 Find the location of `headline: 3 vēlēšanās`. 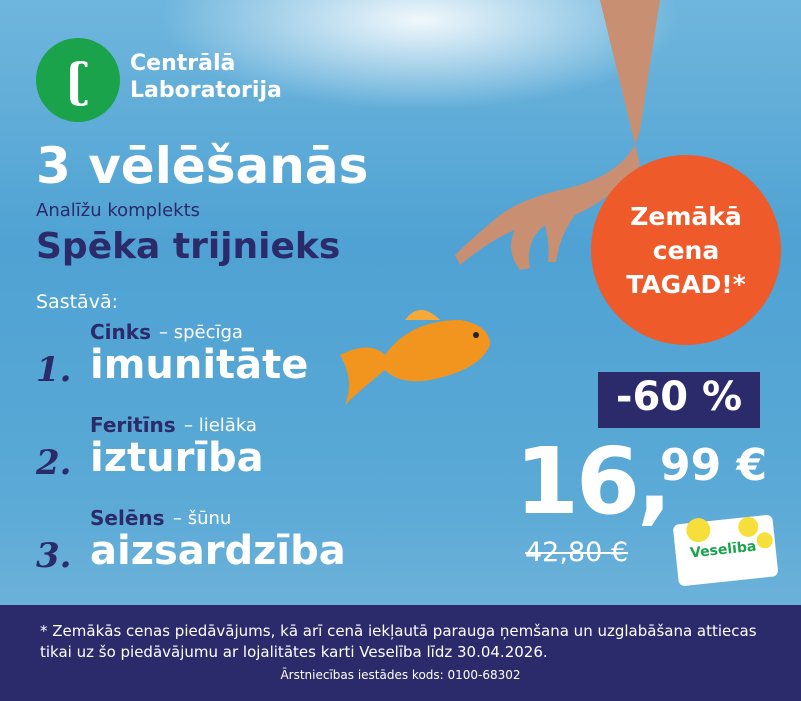

headline: 3 vēlēšanās is located at coordinates (202, 166).